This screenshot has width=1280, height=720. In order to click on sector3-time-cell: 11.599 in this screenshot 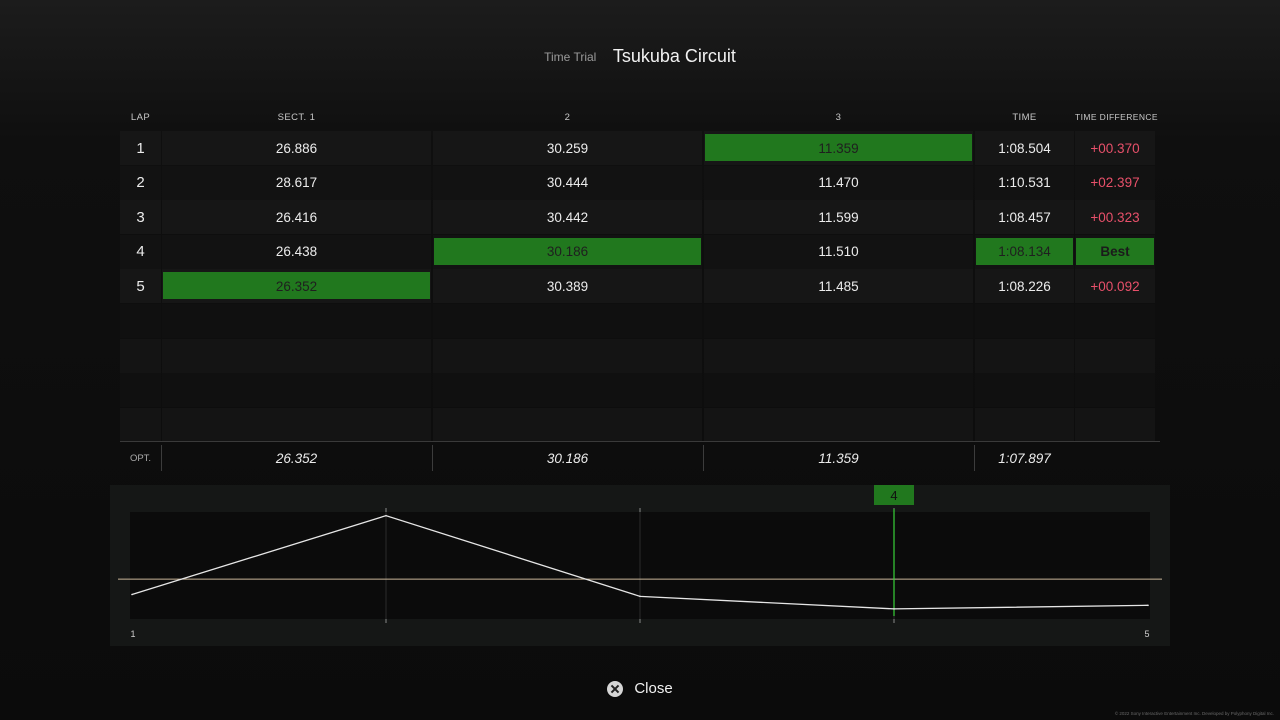, I will do `click(838, 217)`.